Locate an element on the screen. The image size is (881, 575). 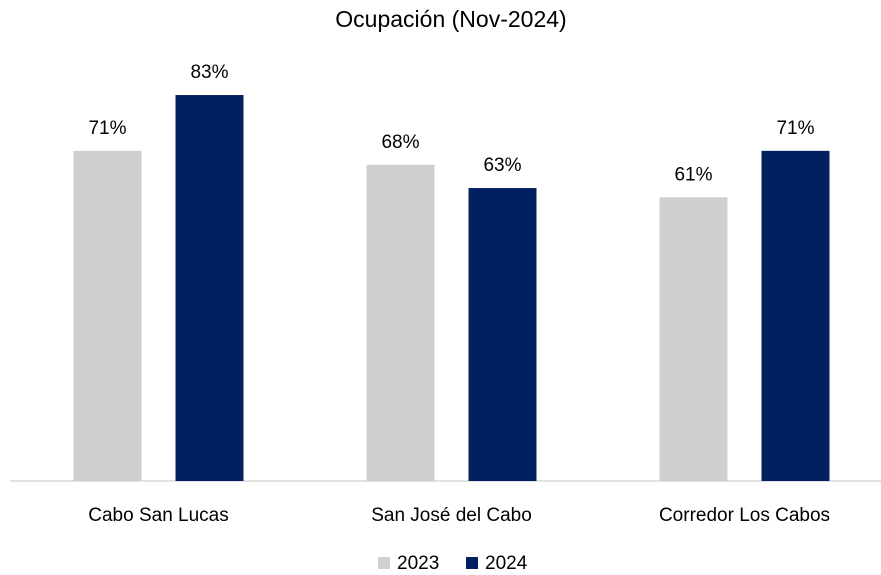
chart-title: Ocupación (Nov-2024) is located at coordinates (450, 19).